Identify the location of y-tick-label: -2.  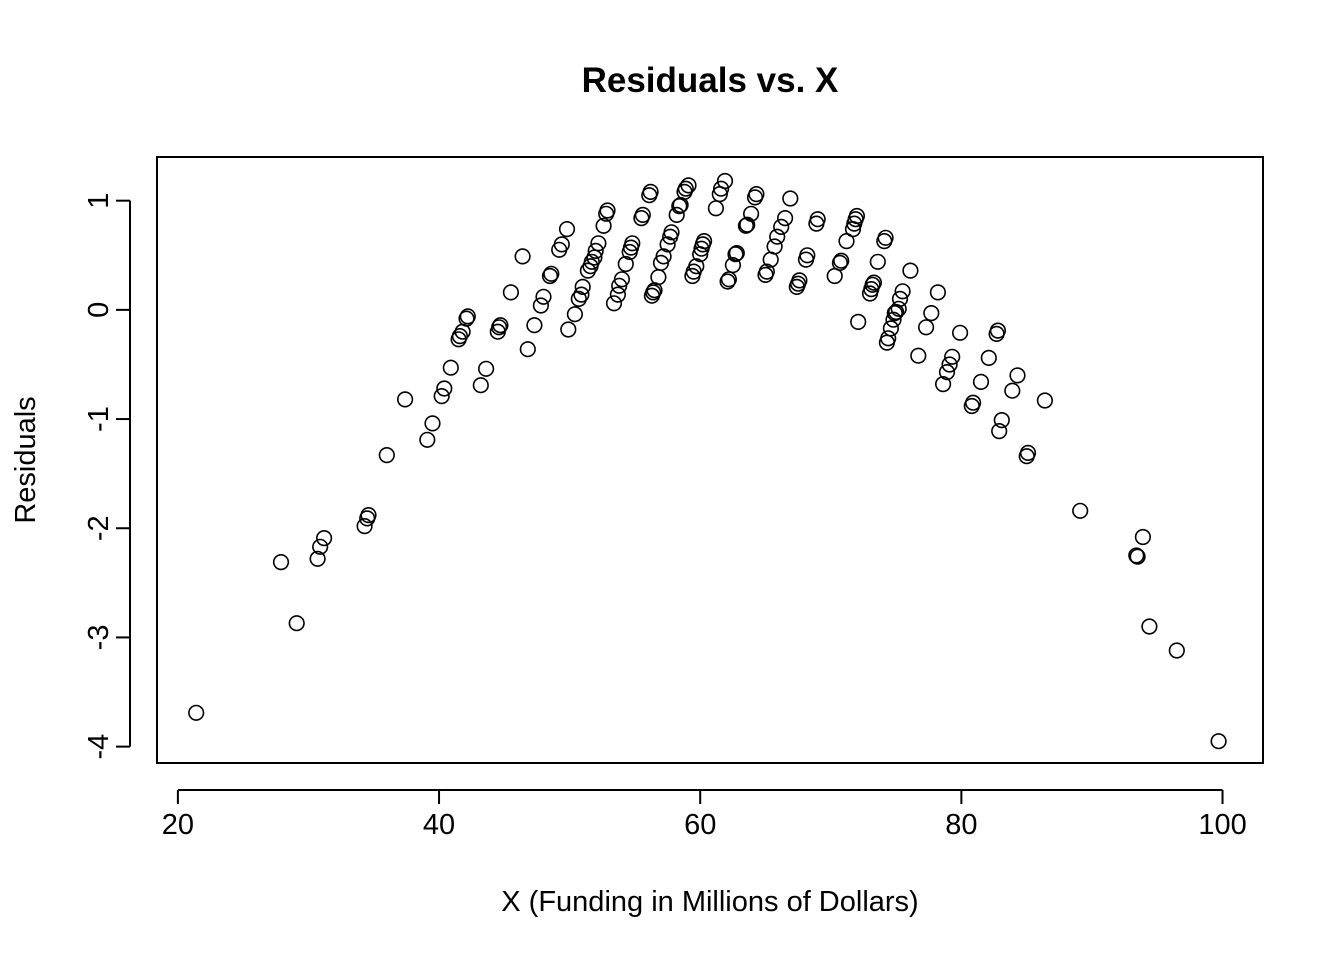
(99, 528).